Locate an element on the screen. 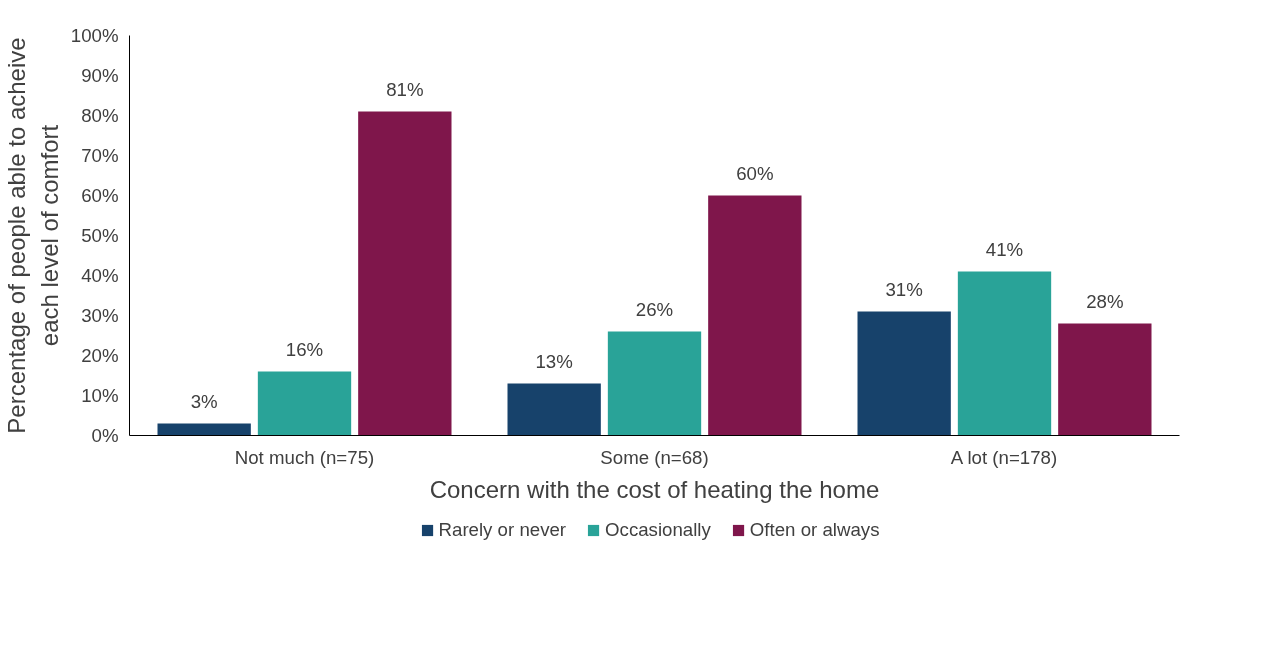 This screenshot has height=651, width=1287. y-tick-label: 50% is located at coordinates (100, 235).